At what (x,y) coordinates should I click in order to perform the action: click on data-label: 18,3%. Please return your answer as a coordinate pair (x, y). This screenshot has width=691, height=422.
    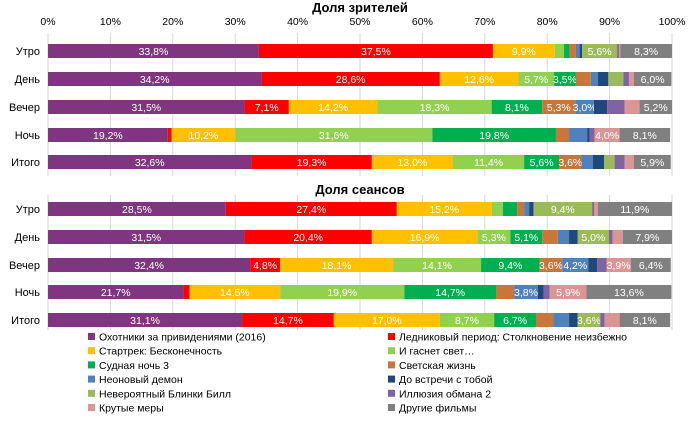
    Looking at the image, I should click on (435, 108).